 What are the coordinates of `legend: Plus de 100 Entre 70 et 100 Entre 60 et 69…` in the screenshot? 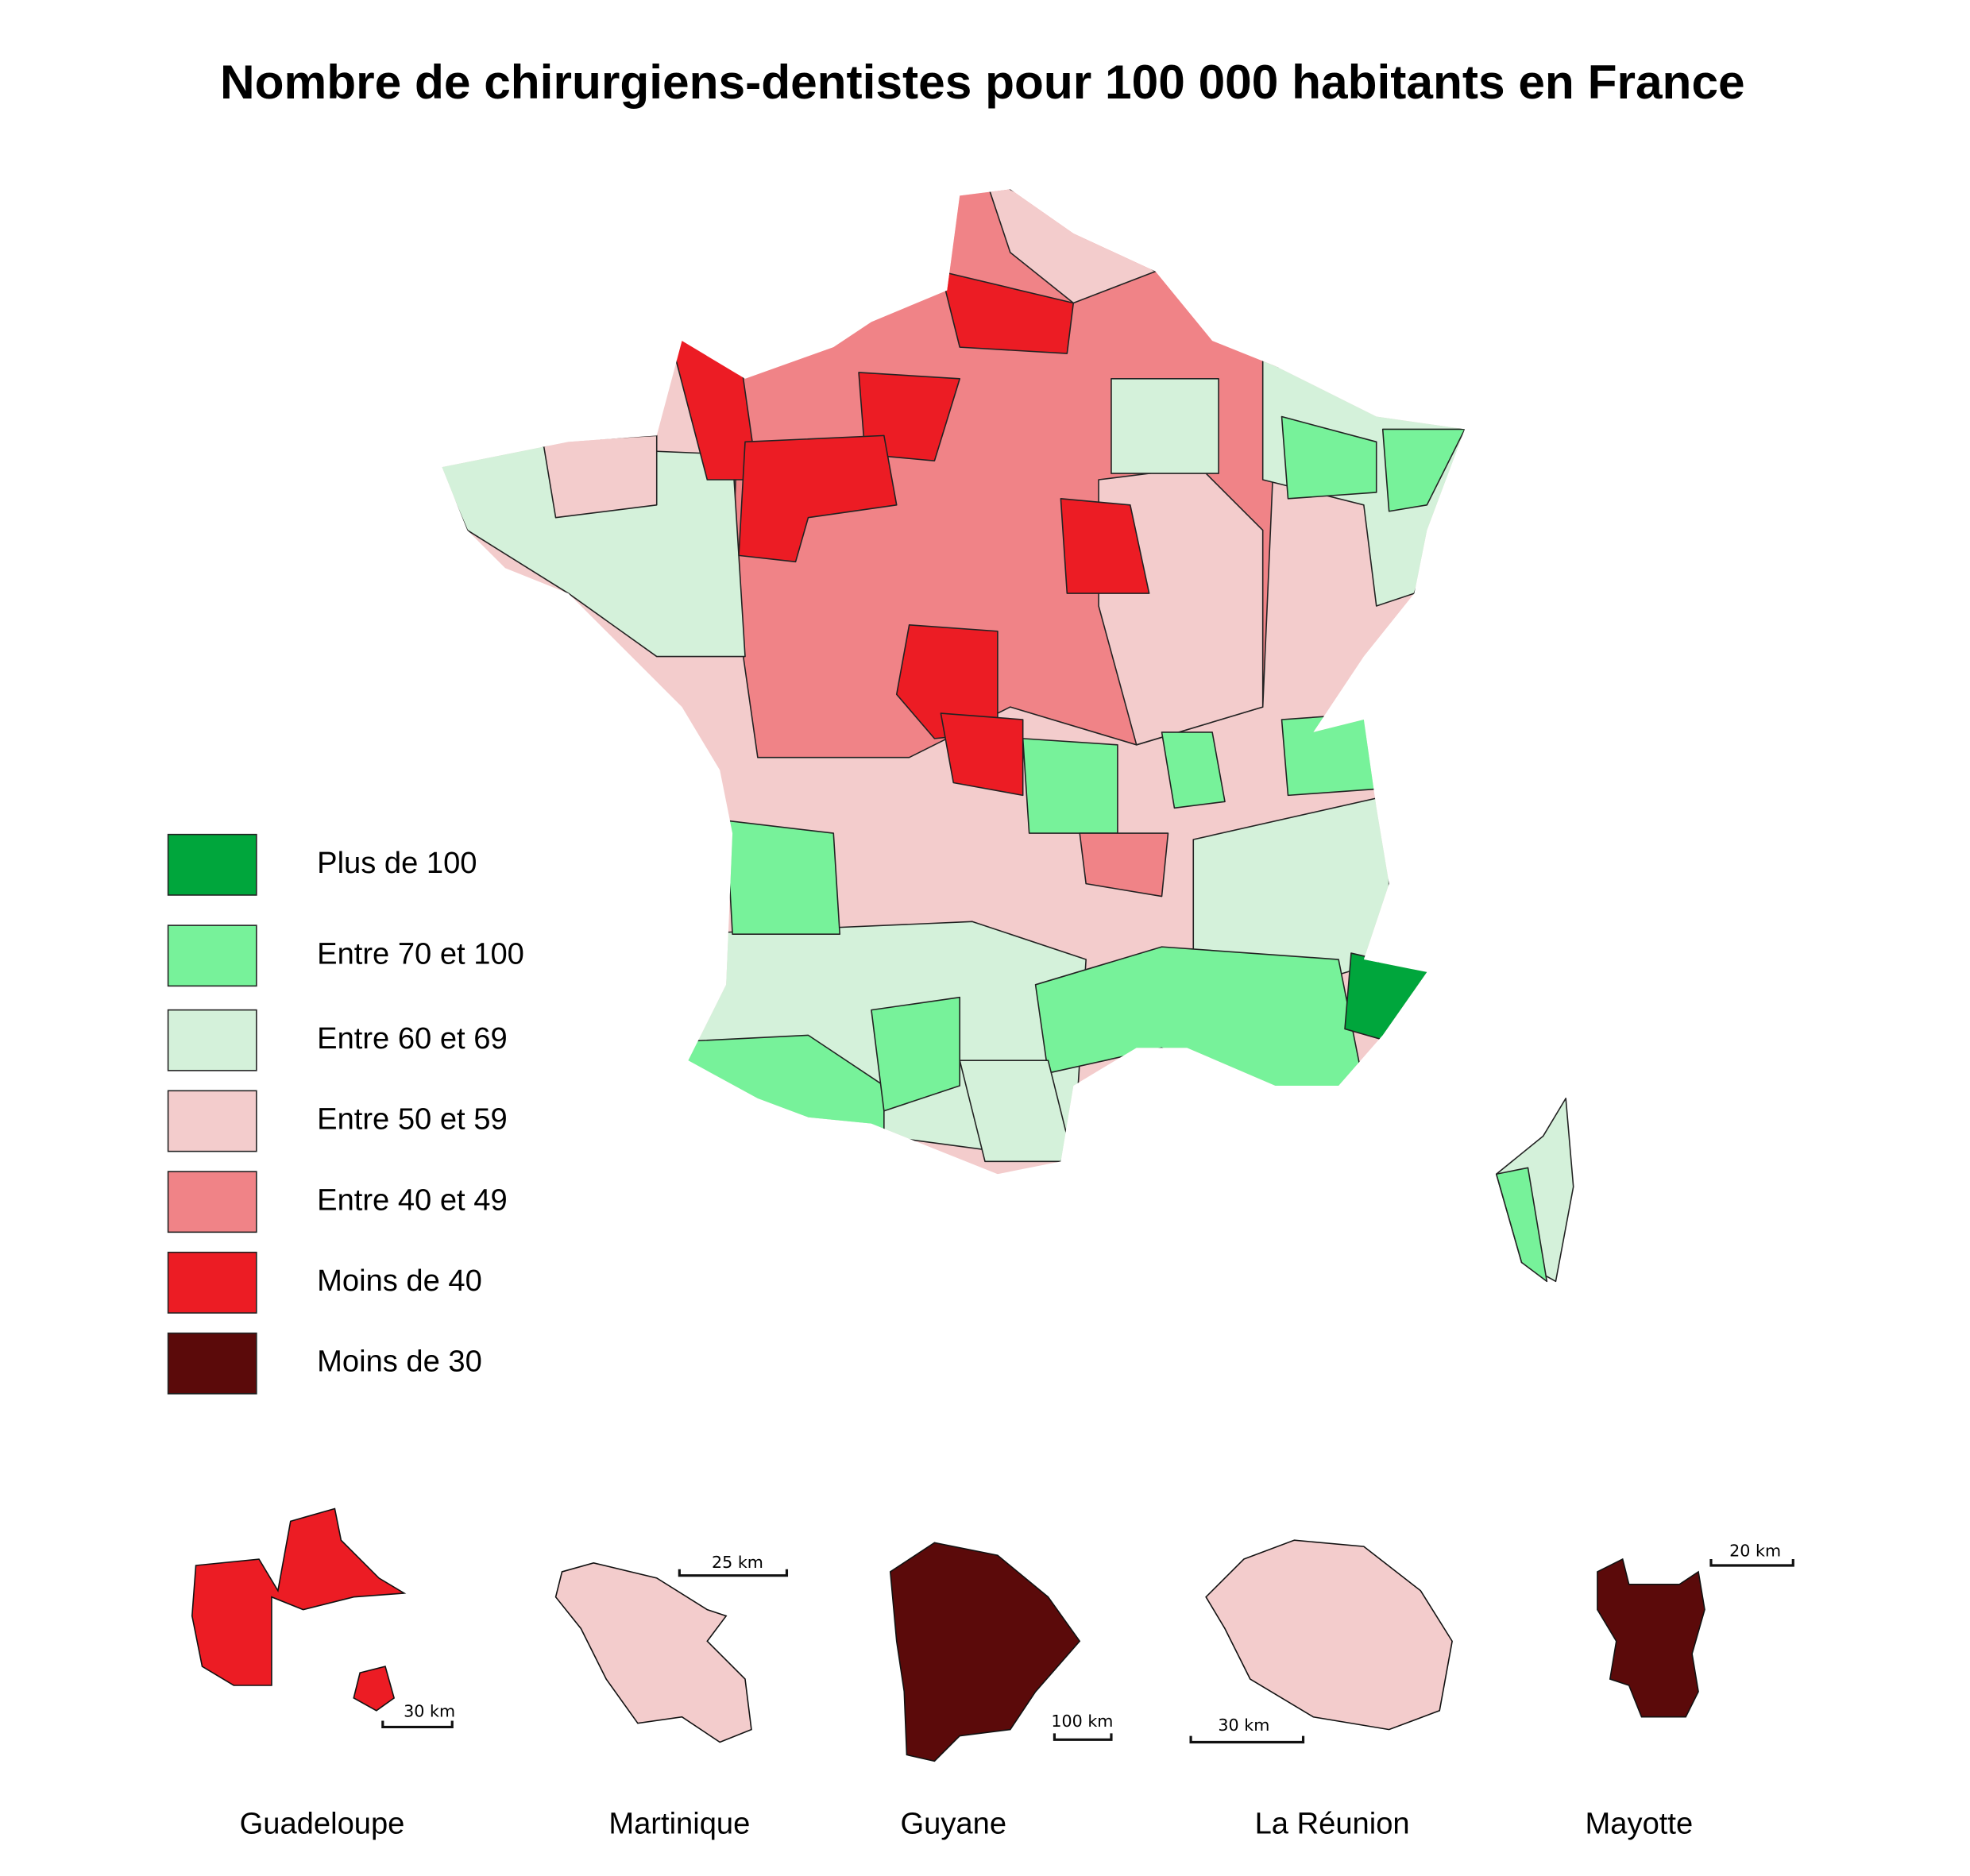 It's located at (345, 1114).